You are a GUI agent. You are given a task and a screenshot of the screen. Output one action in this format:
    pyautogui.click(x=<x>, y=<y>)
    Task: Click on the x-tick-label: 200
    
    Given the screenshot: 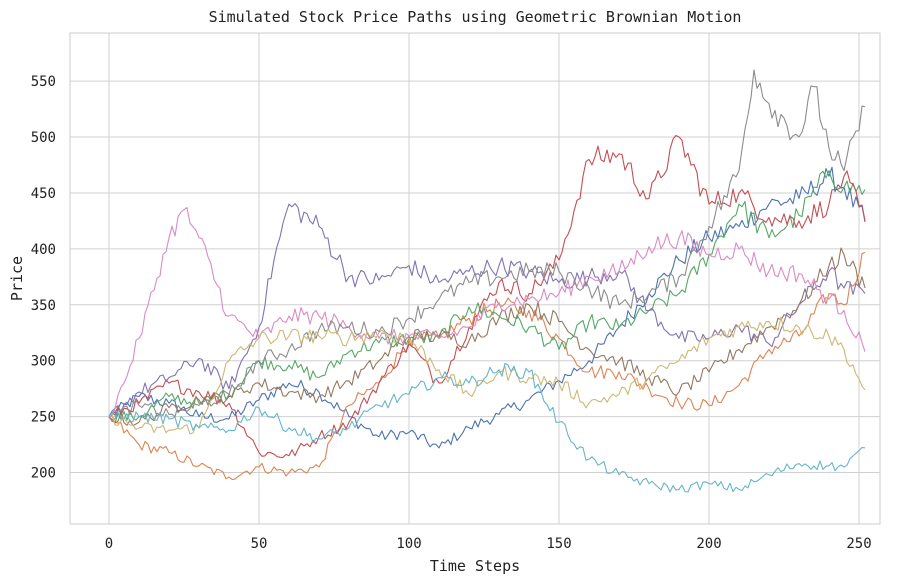 What is the action you would take?
    pyautogui.click(x=708, y=544)
    